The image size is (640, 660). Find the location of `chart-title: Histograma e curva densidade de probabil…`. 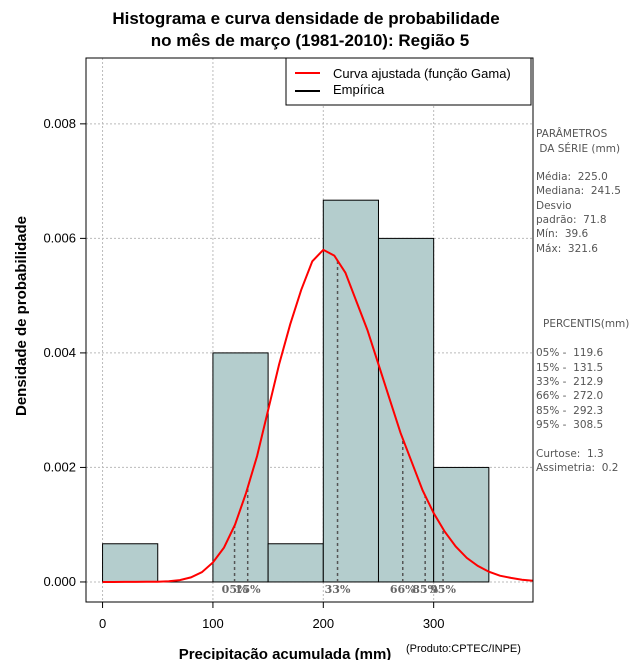

chart-title: Histograma e curva densidade de probabil… is located at coordinates (305, 18).